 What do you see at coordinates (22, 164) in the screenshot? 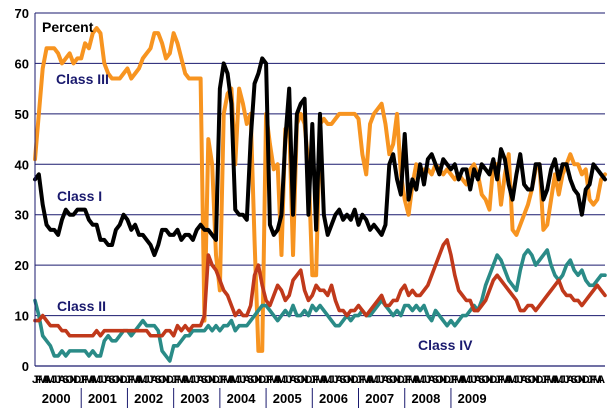
I see `y-tick-label: 40` at bounding box center [22, 164].